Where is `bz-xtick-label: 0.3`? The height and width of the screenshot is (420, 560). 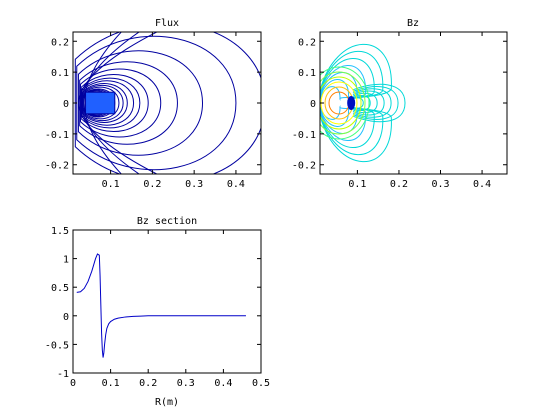
bz-xtick-label: 0.3 is located at coordinates (440, 184).